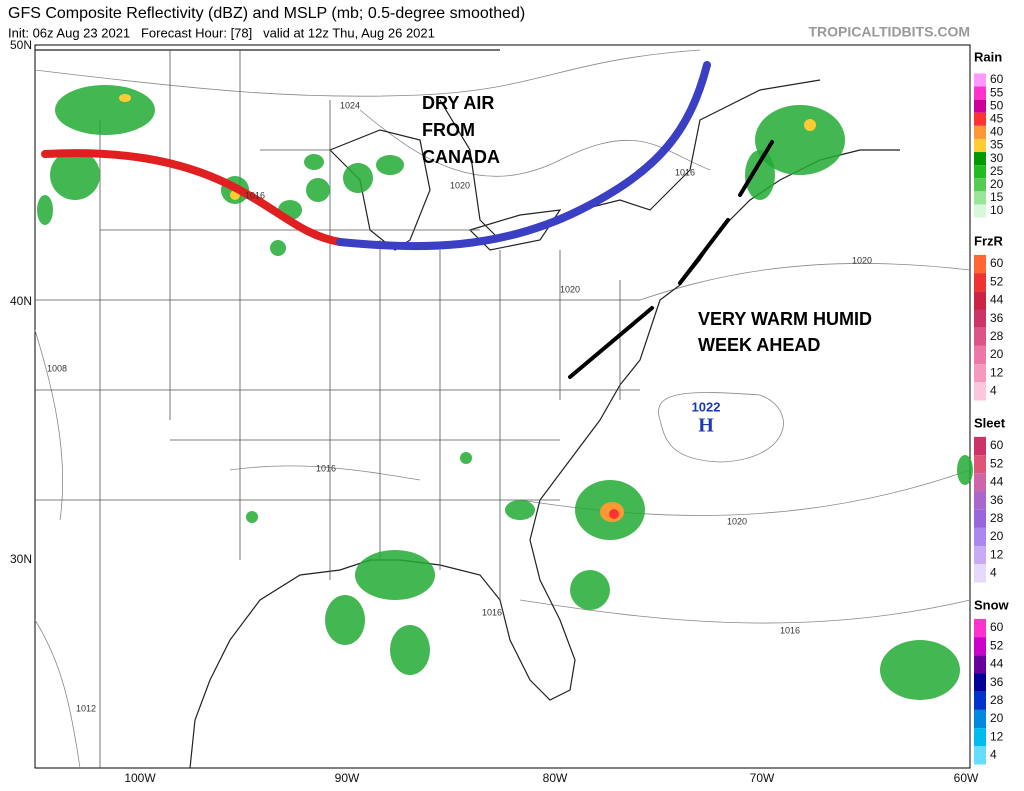 This screenshot has height=791, width=1024. Describe the element at coordinates (966, 778) in the screenshot. I see `lon-label: 60W` at that location.